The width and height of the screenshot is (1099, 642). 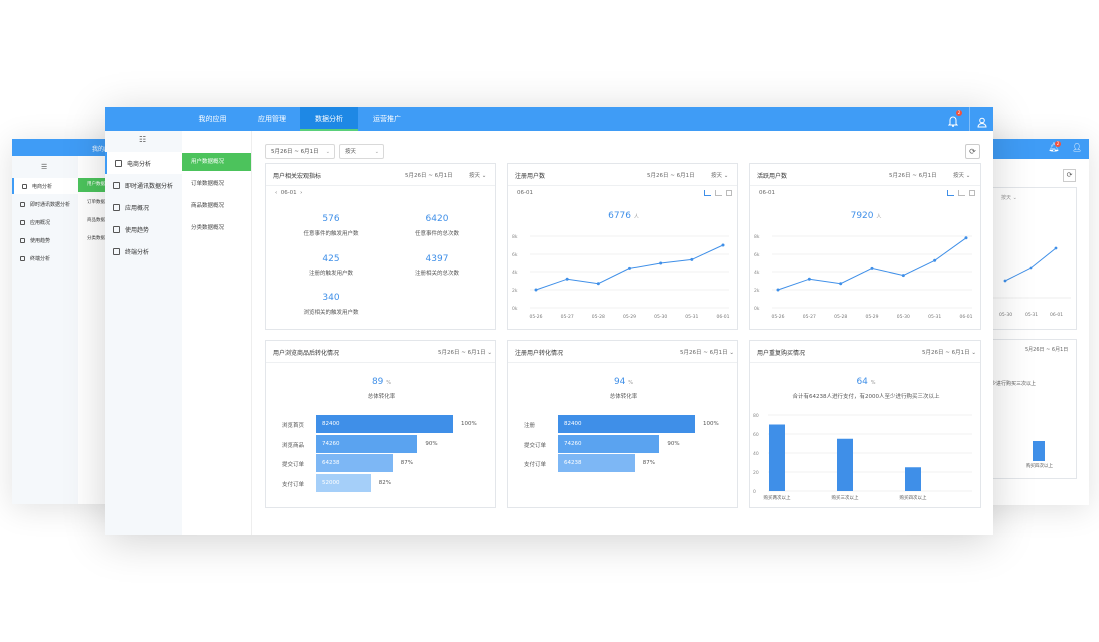 What do you see at coordinates (361, 151) in the screenshot?
I see `granularity-select: 按天 ⌄` at bounding box center [361, 151].